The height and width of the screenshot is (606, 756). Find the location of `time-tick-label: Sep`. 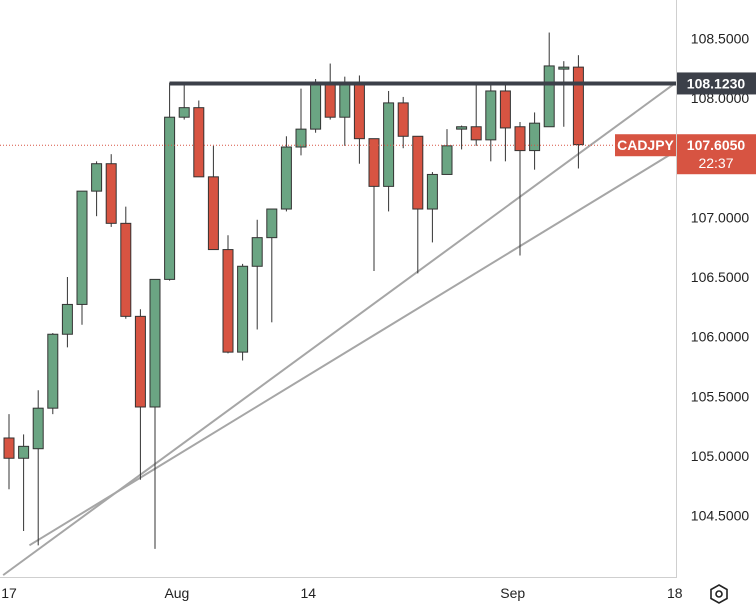

time-tick-label: Sep is located at coordinates (512, 593).